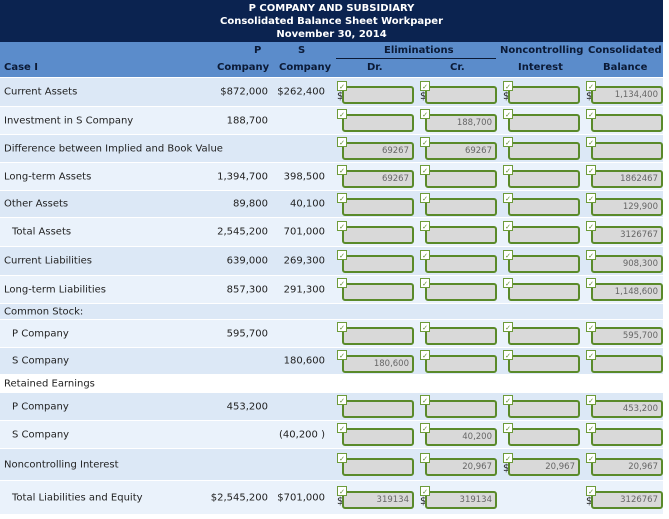  I want to click on table-row: Other Assets 89,800 40,100 ✓ ✓ ✓ 129,900 ✓, so click(331, 203).